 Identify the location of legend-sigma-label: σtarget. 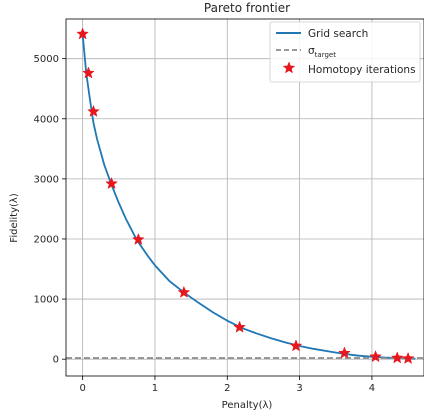
(322, 52).